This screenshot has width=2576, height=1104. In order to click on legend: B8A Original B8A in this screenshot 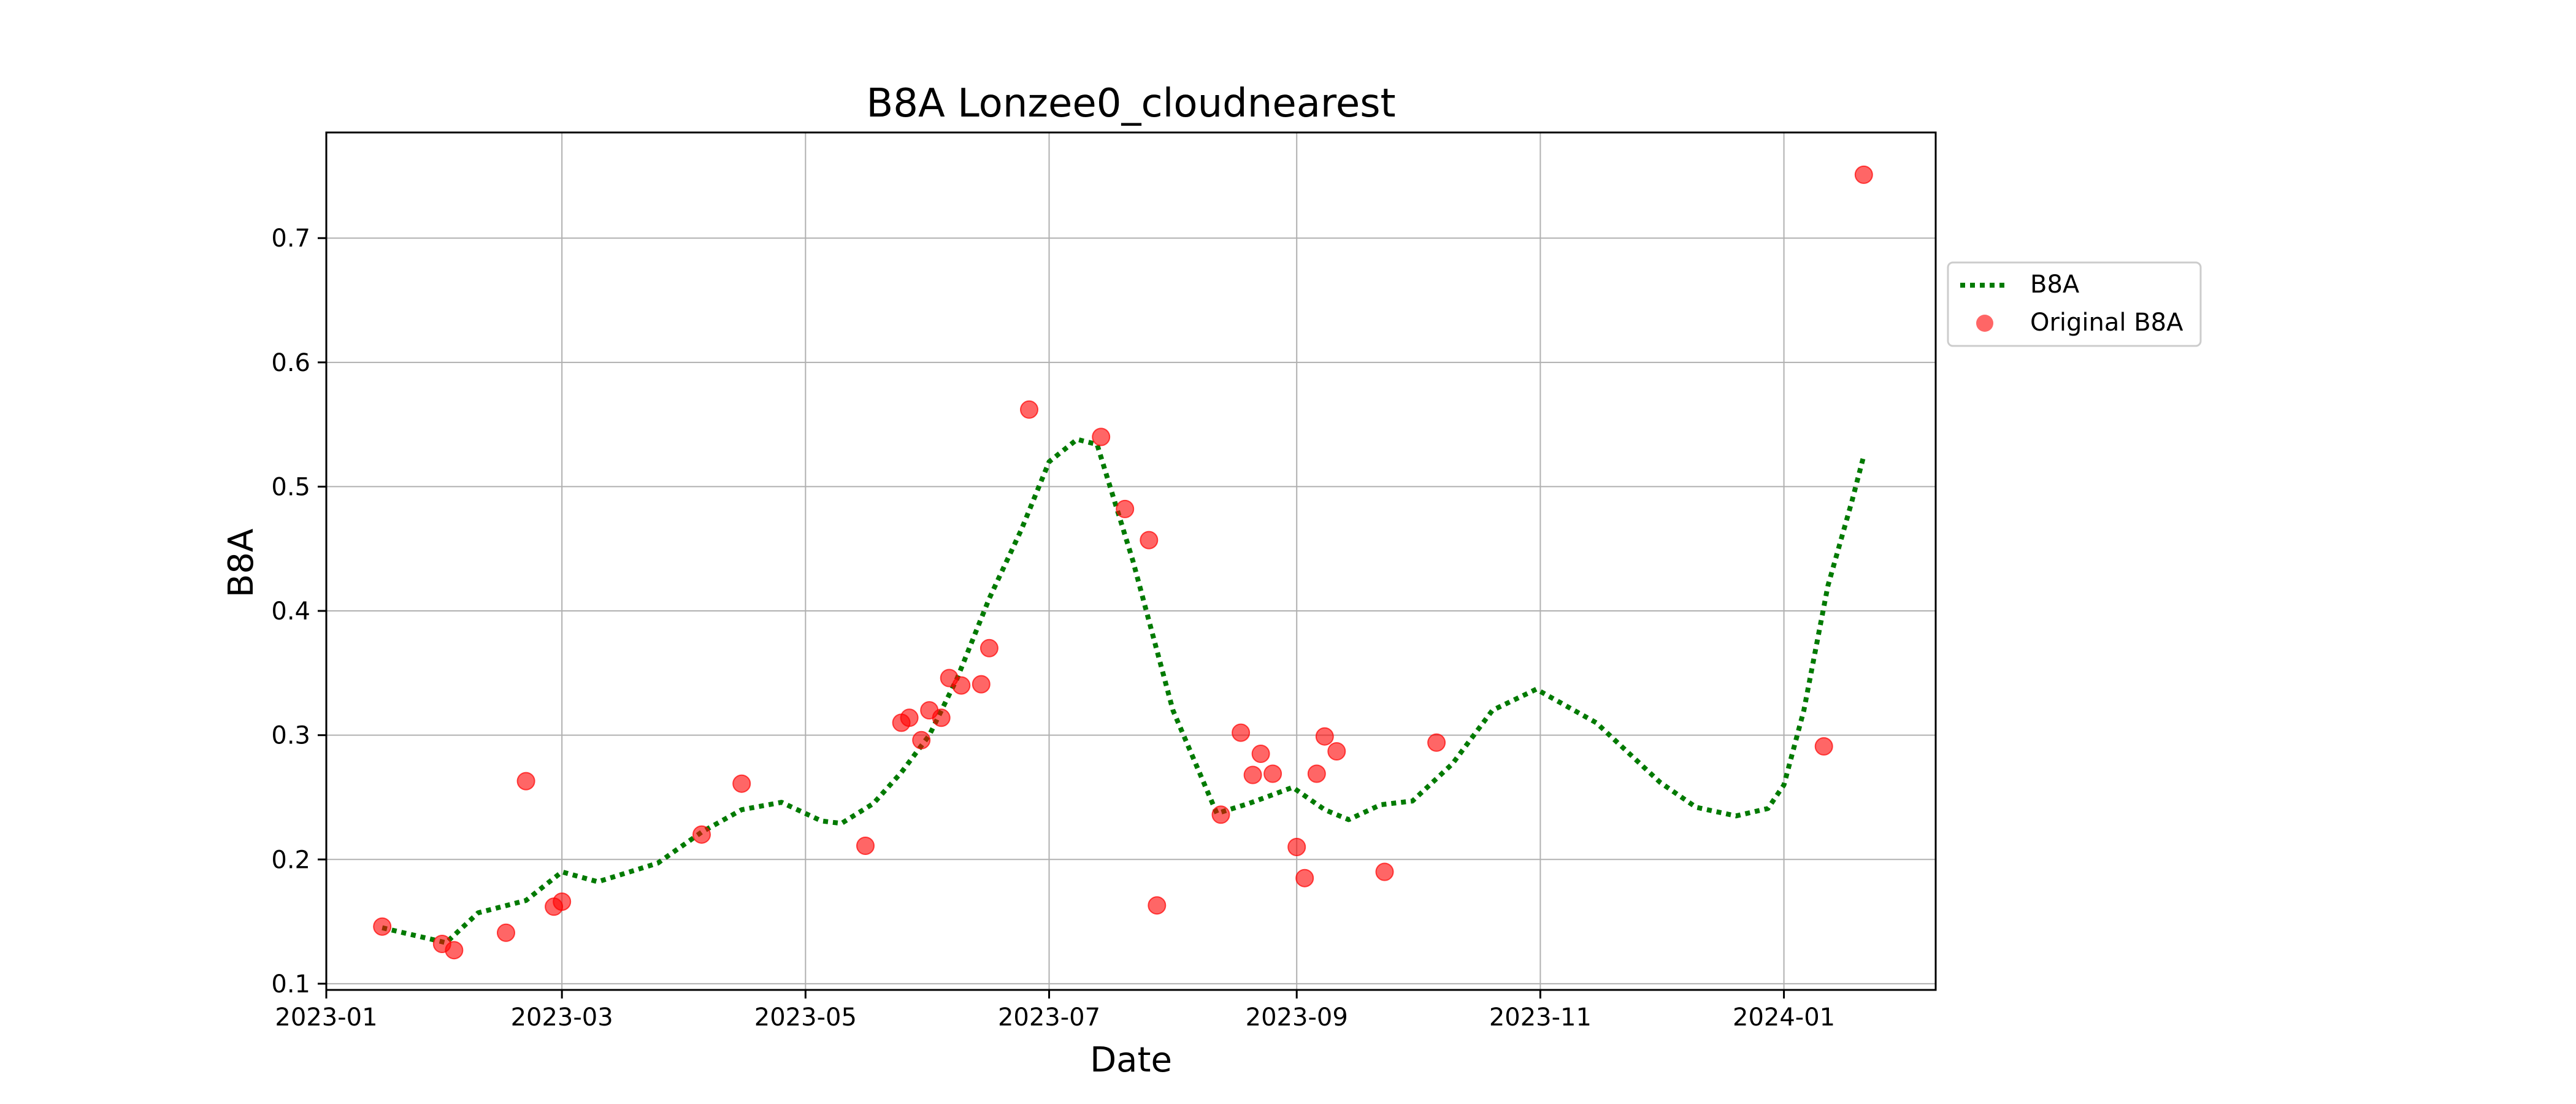, I will do `click(2074, 304)`.